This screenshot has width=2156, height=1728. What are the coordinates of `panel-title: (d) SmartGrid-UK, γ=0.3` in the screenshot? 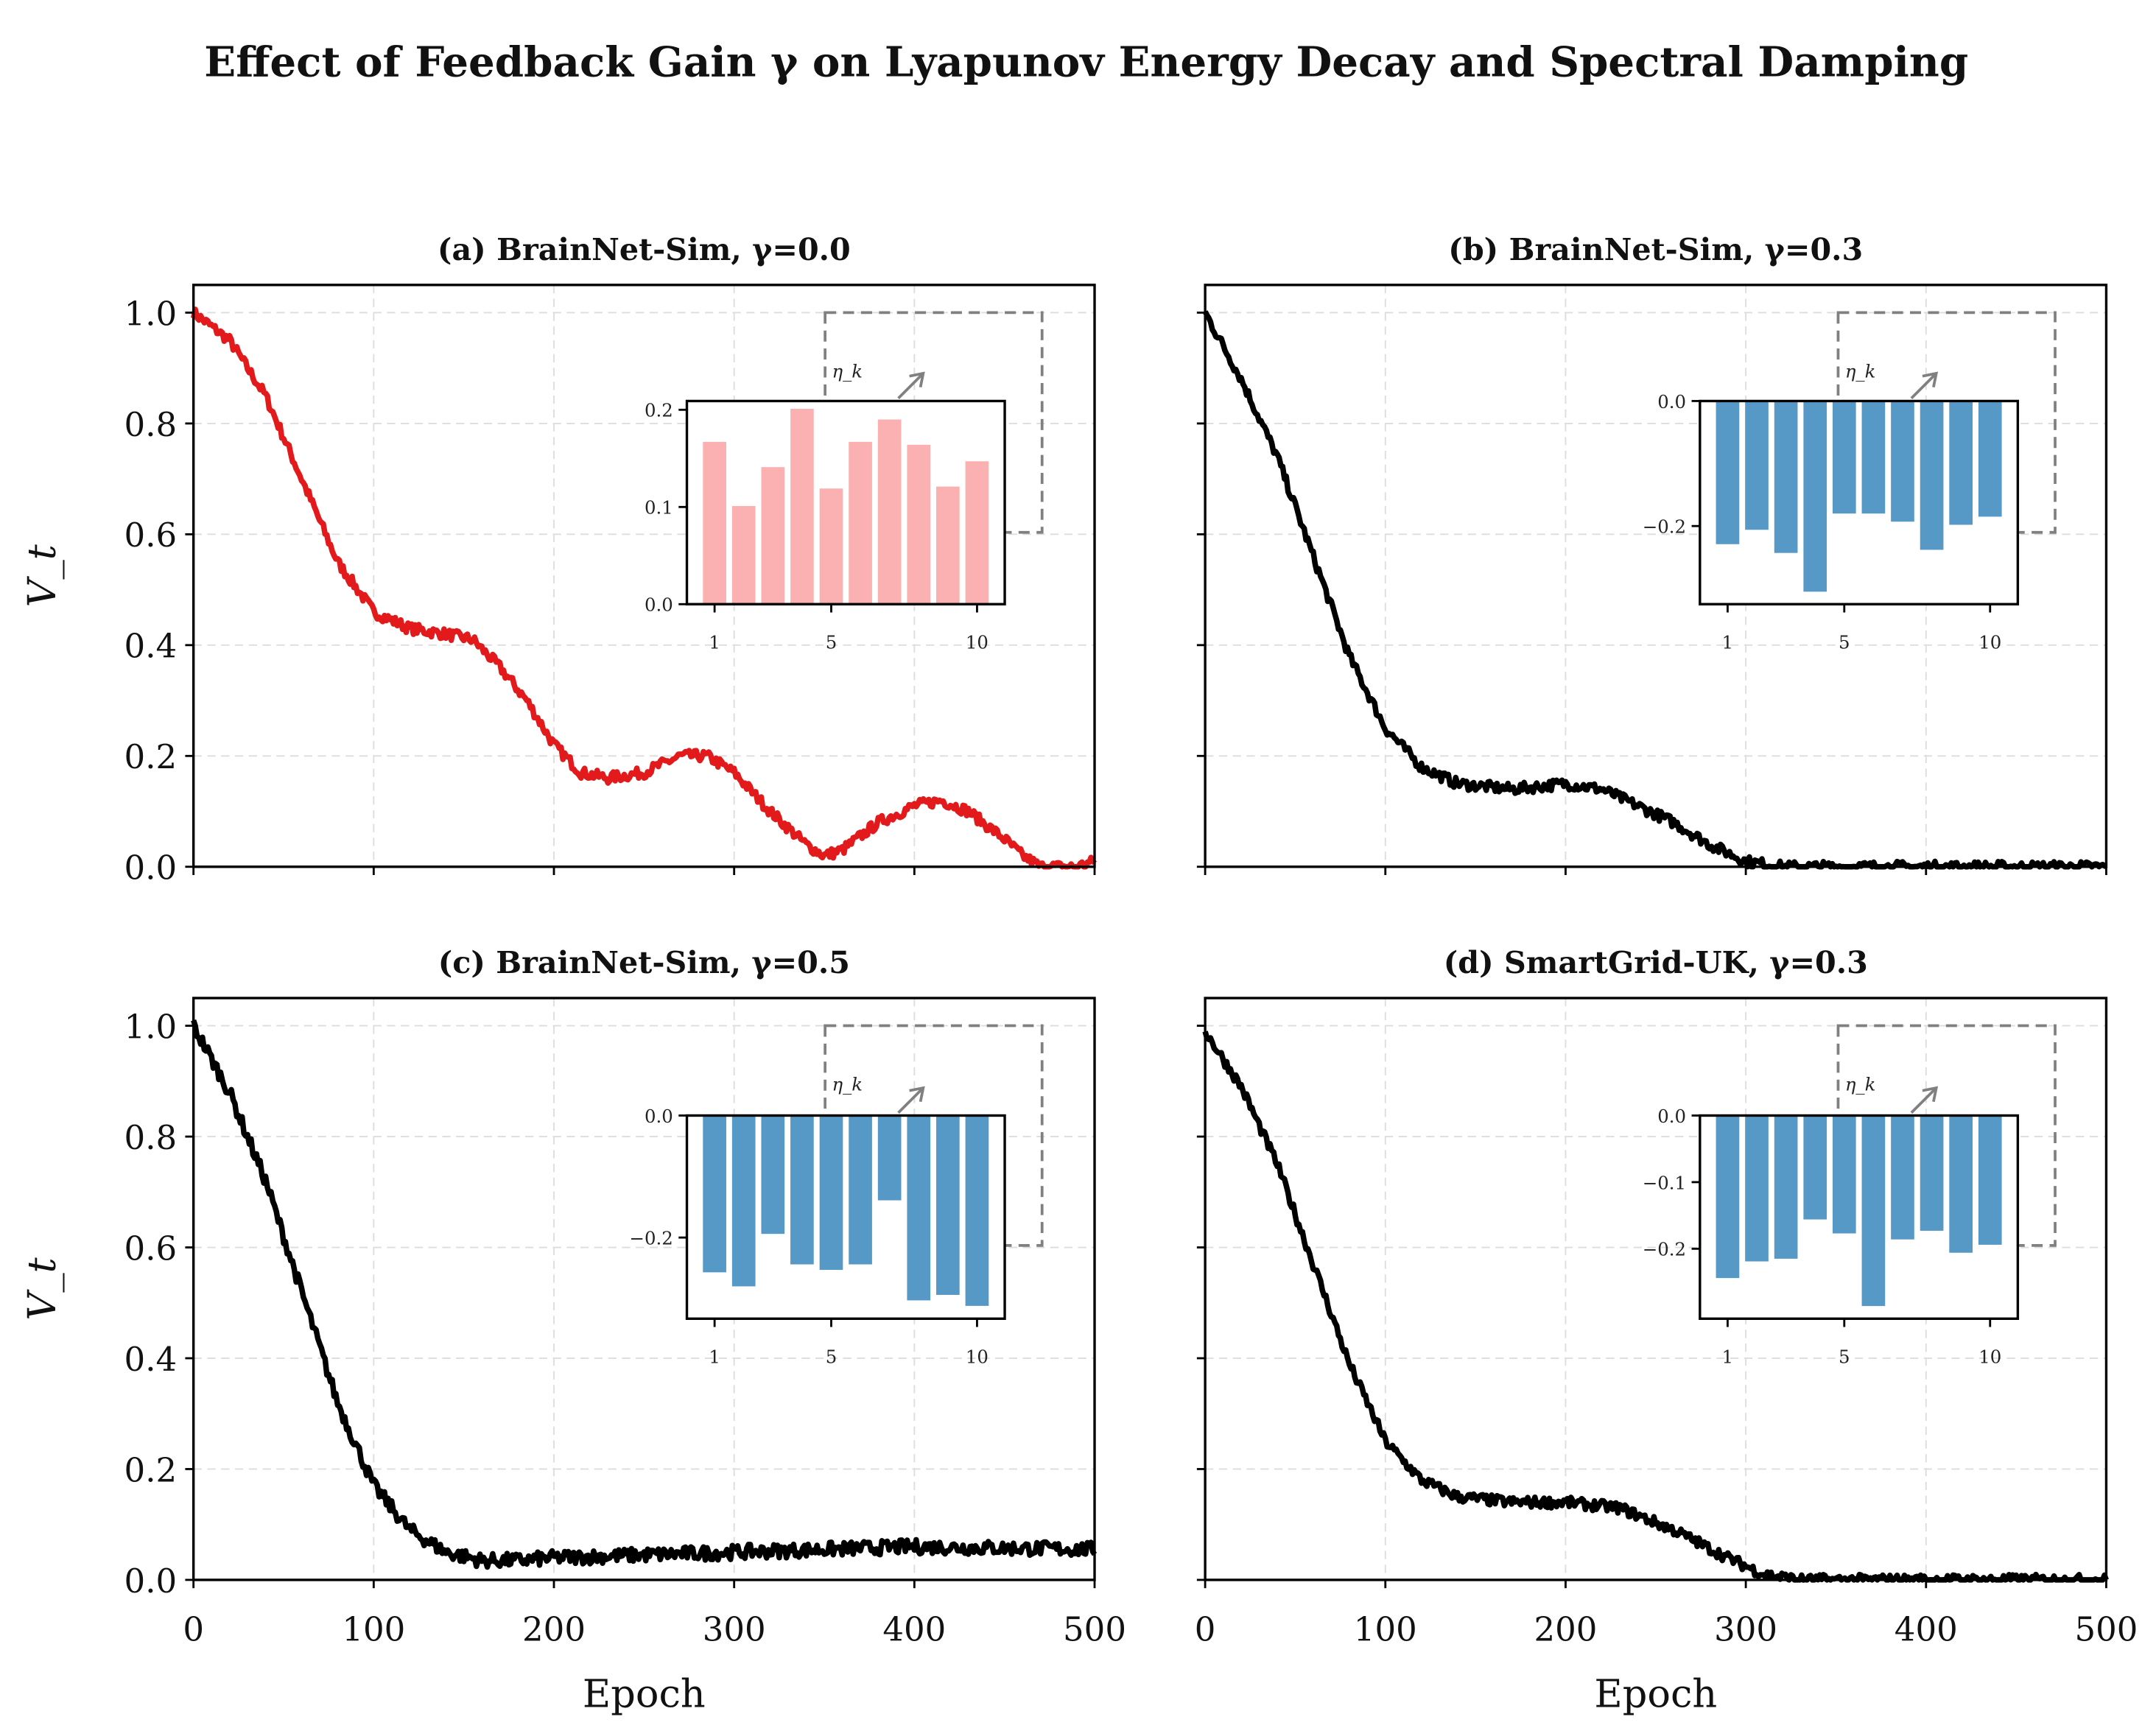 It's located at (1656, 962).